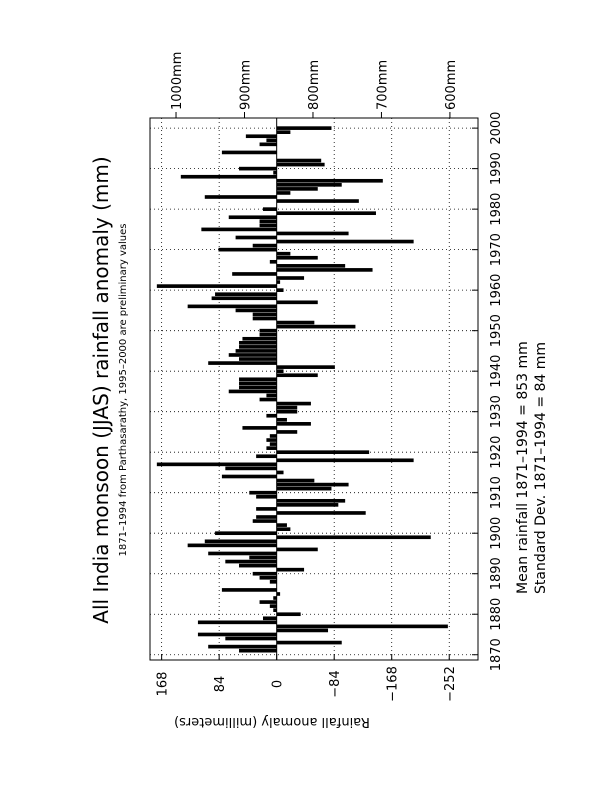 The width and height of the screenshot is (612, 796). What do you see at coordinates (335, 683) in the screenshot?
I see `y-tick-label: −84` at bounding box center [335, 683].